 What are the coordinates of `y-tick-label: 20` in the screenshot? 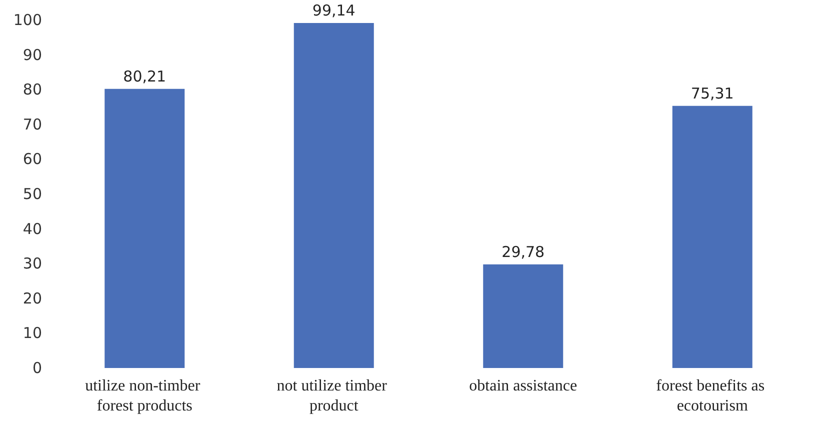 It's located at (32, 298).